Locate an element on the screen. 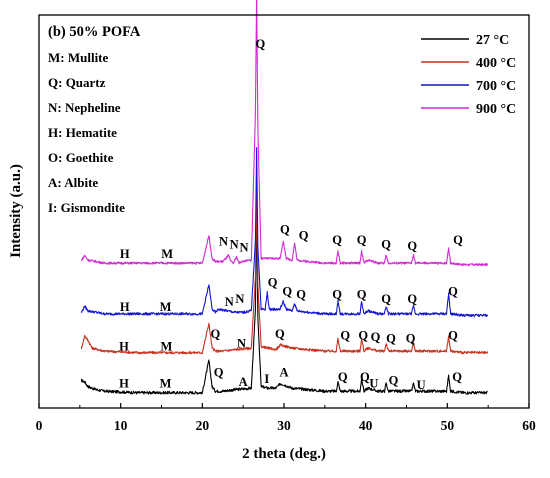 This screenshot has height=478, width=550. phase-key-item: H: Hematite is located at coordinates (82, 132).